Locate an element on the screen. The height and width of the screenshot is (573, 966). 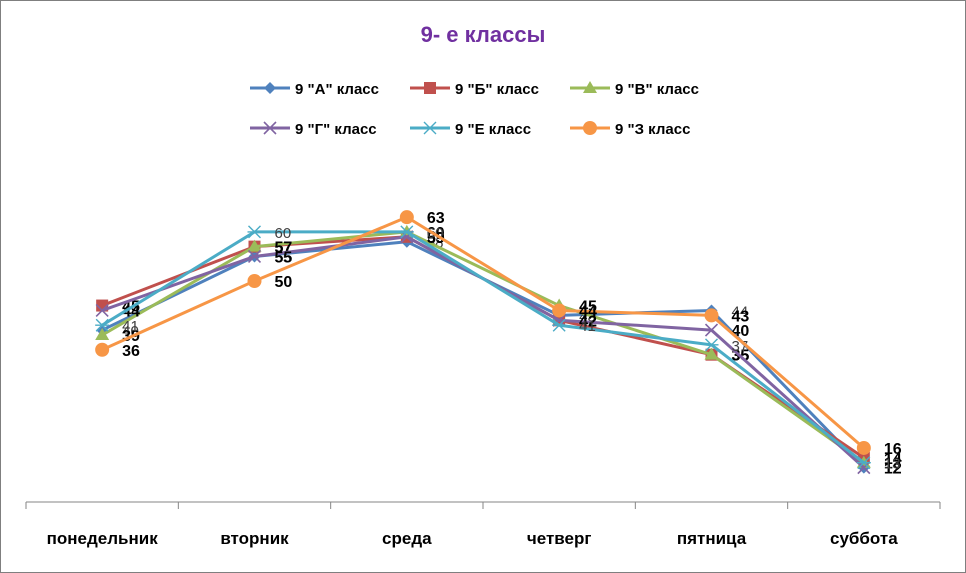
x-tick-label: пятница is located at coordinates (712, 538).